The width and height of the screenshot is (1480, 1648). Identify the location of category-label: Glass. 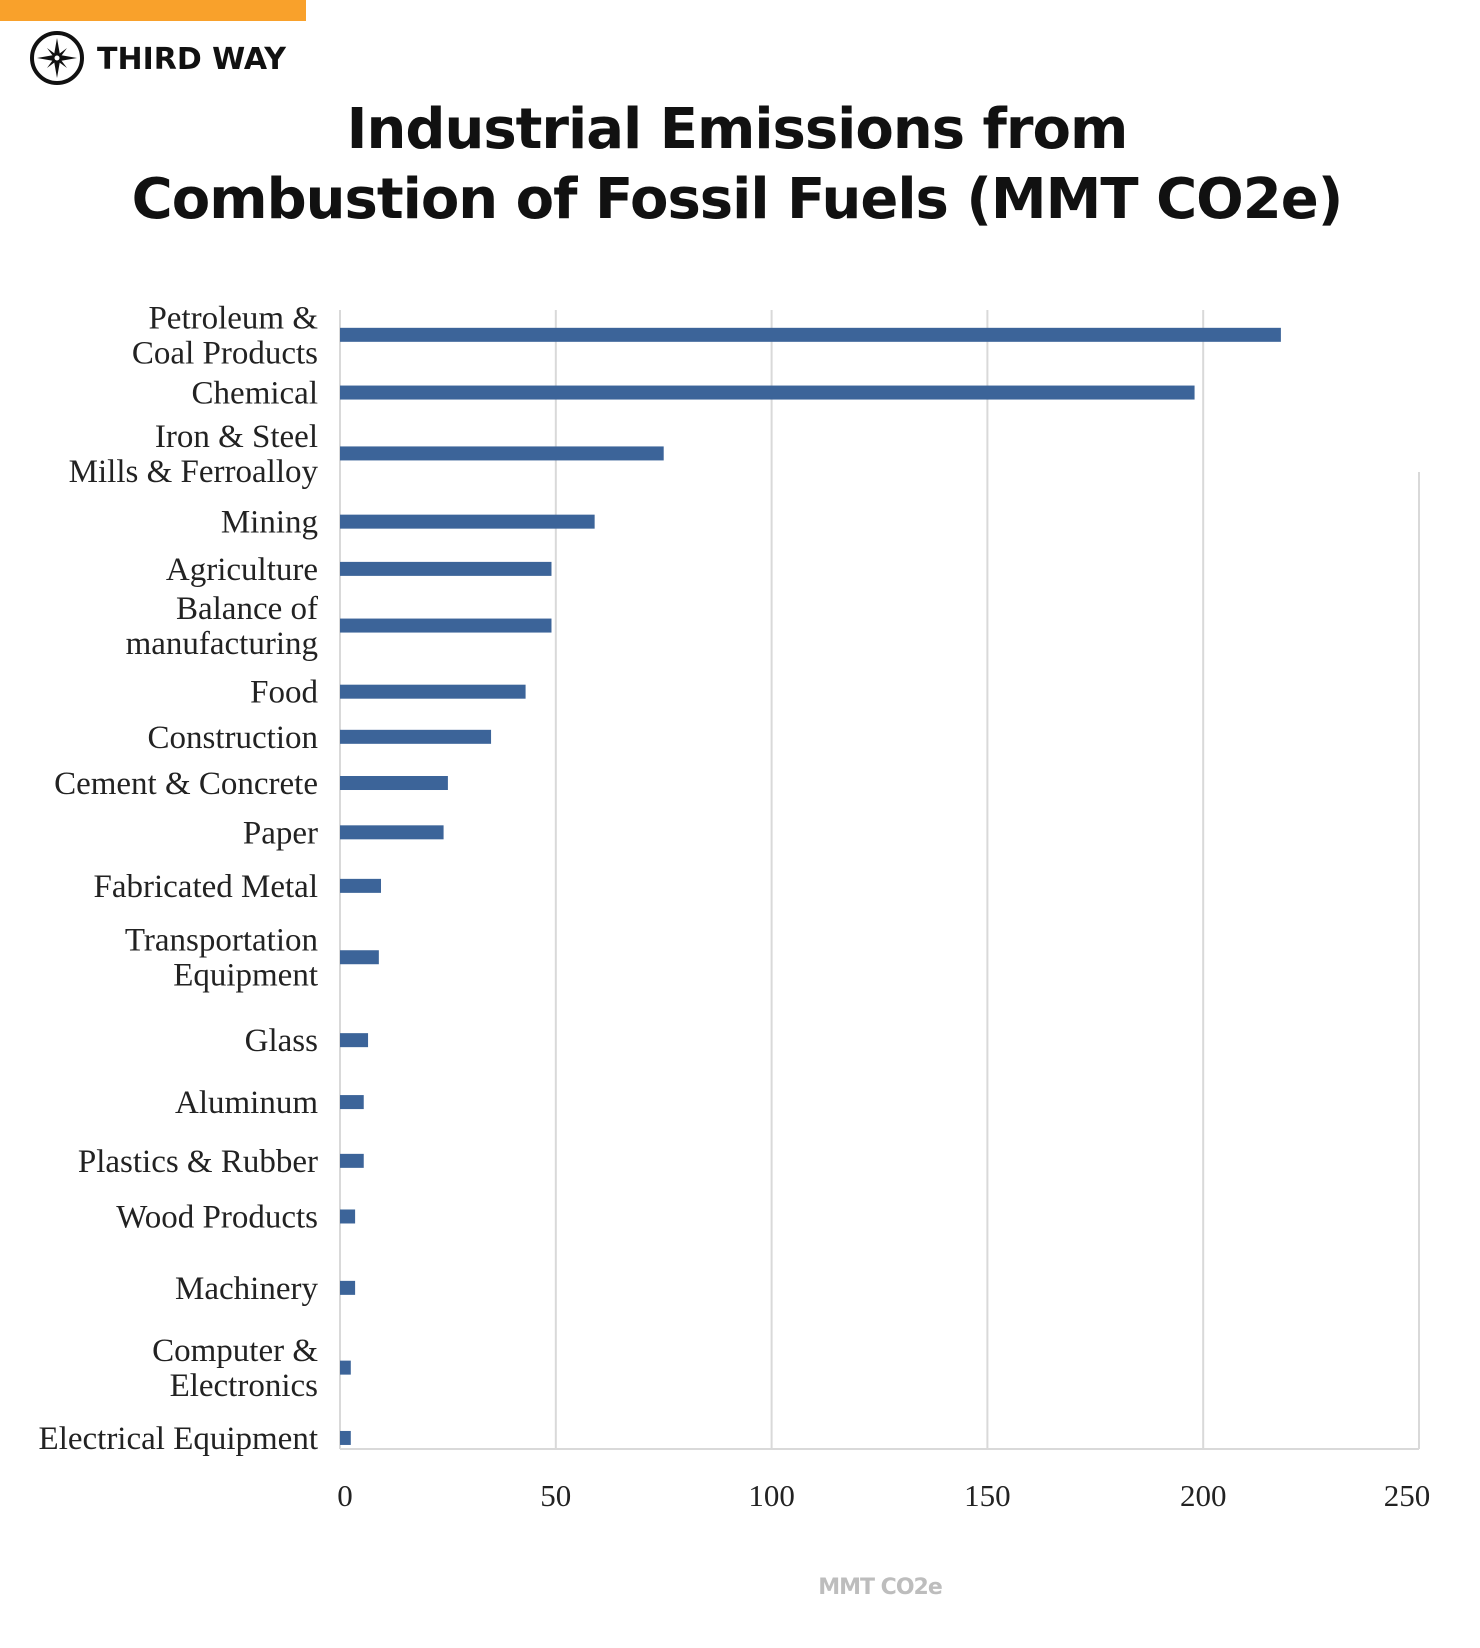
(281, 1041).